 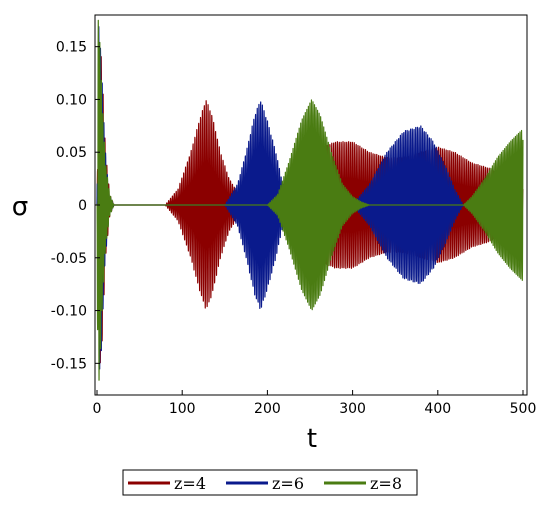 I want to click on y-tick-label: -0.05, so click(x=69, y=259).